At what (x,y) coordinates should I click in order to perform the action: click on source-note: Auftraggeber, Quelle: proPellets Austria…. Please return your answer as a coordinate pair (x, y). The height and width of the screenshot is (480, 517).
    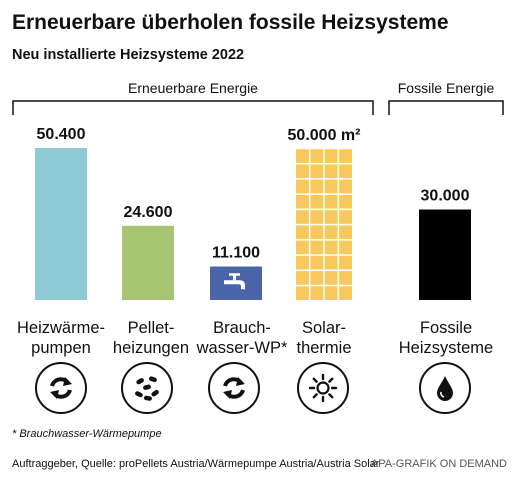
    Looking at the image, I should click on (196, 464).